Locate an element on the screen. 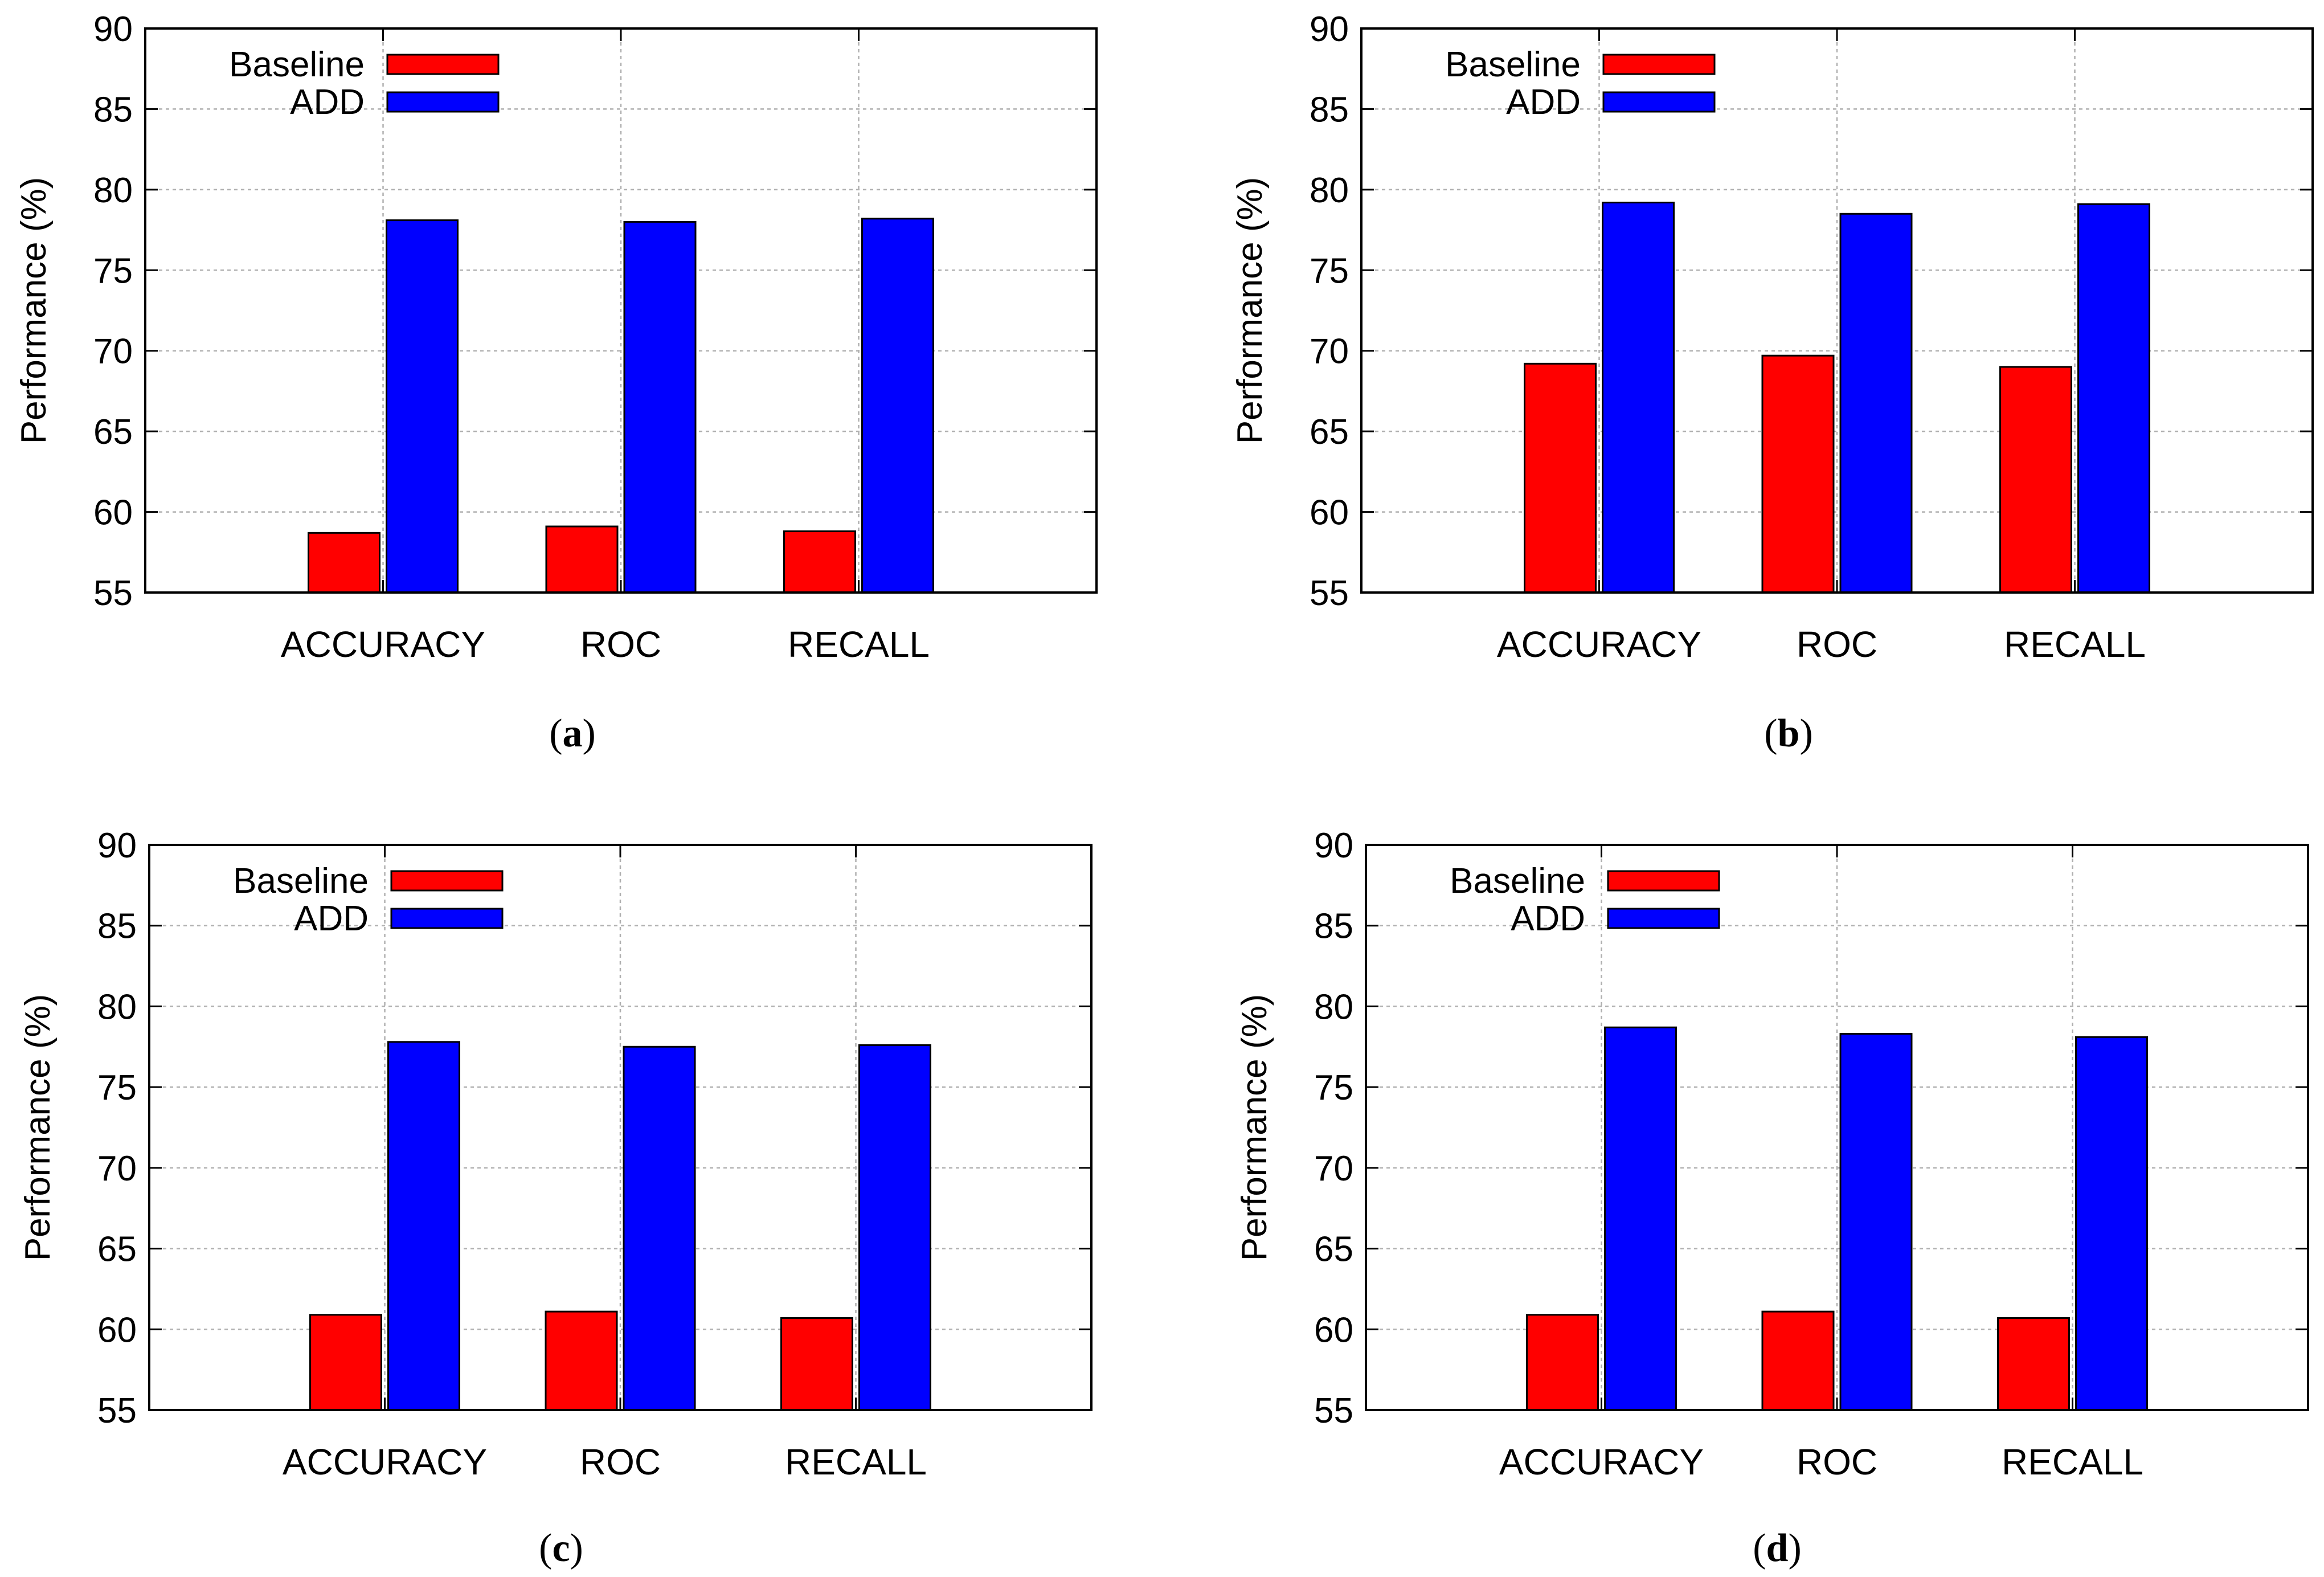 The width and height of the screenshot is (2324, 1577). panel-caption: (b) is located at coordinates (1788, 734).